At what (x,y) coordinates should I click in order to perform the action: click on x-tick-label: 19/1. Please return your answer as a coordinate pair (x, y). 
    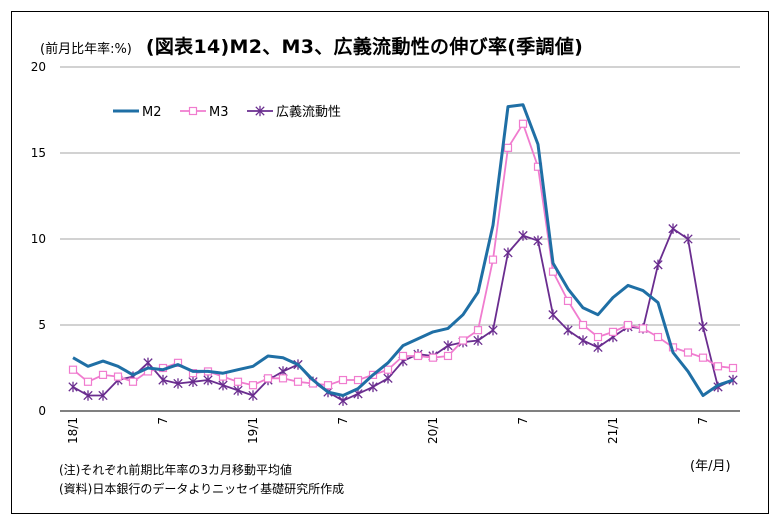
    Looking at the image, I should click on (253, 430).